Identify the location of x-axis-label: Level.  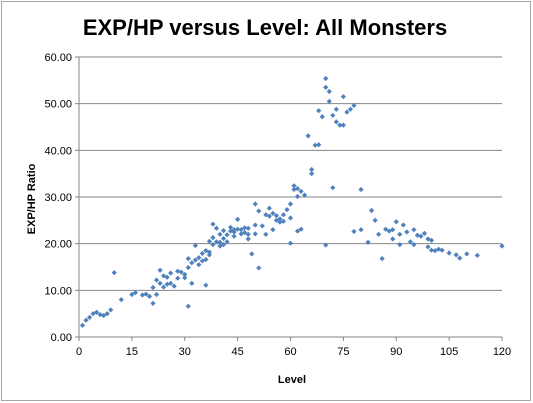
(292, 380).